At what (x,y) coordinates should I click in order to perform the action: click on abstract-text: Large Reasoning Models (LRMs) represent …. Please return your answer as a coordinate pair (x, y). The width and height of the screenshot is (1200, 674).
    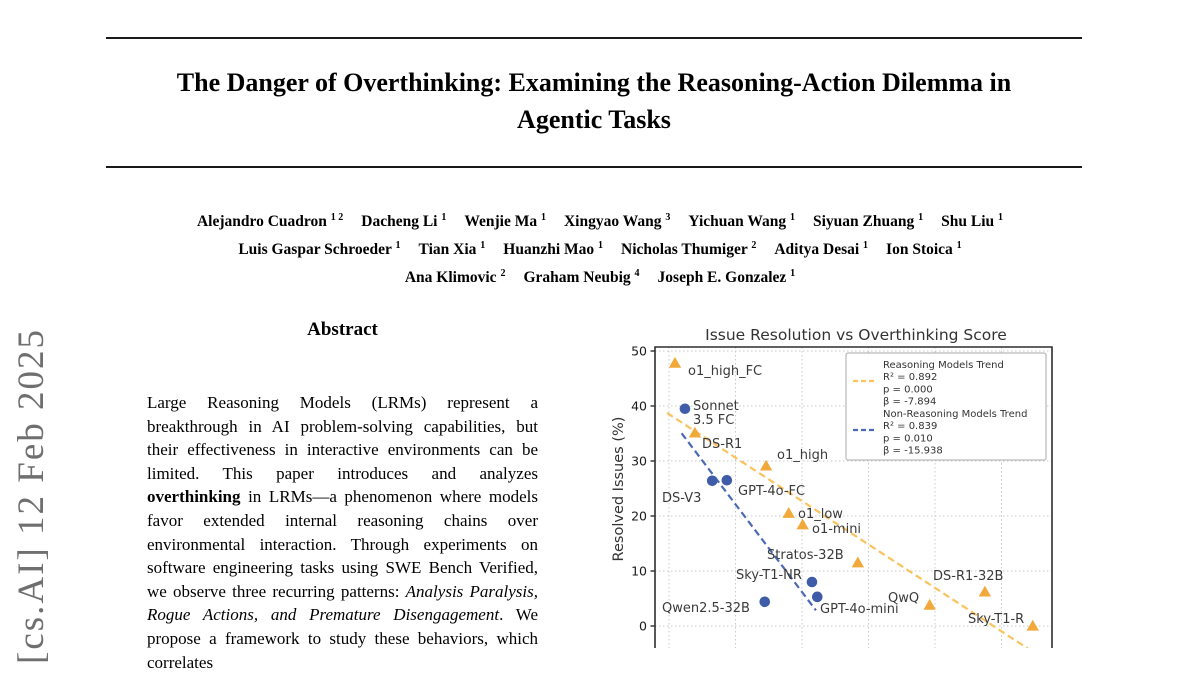
    Looking at the image, I should click on (342, 532).